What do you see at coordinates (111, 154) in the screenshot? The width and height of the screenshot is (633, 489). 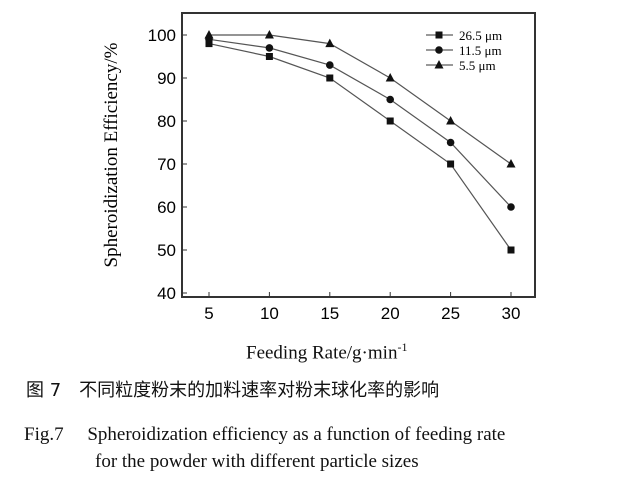 I see `y-axis-label: Spheroidization Efficiency/%` at bounding box center [111, 154].